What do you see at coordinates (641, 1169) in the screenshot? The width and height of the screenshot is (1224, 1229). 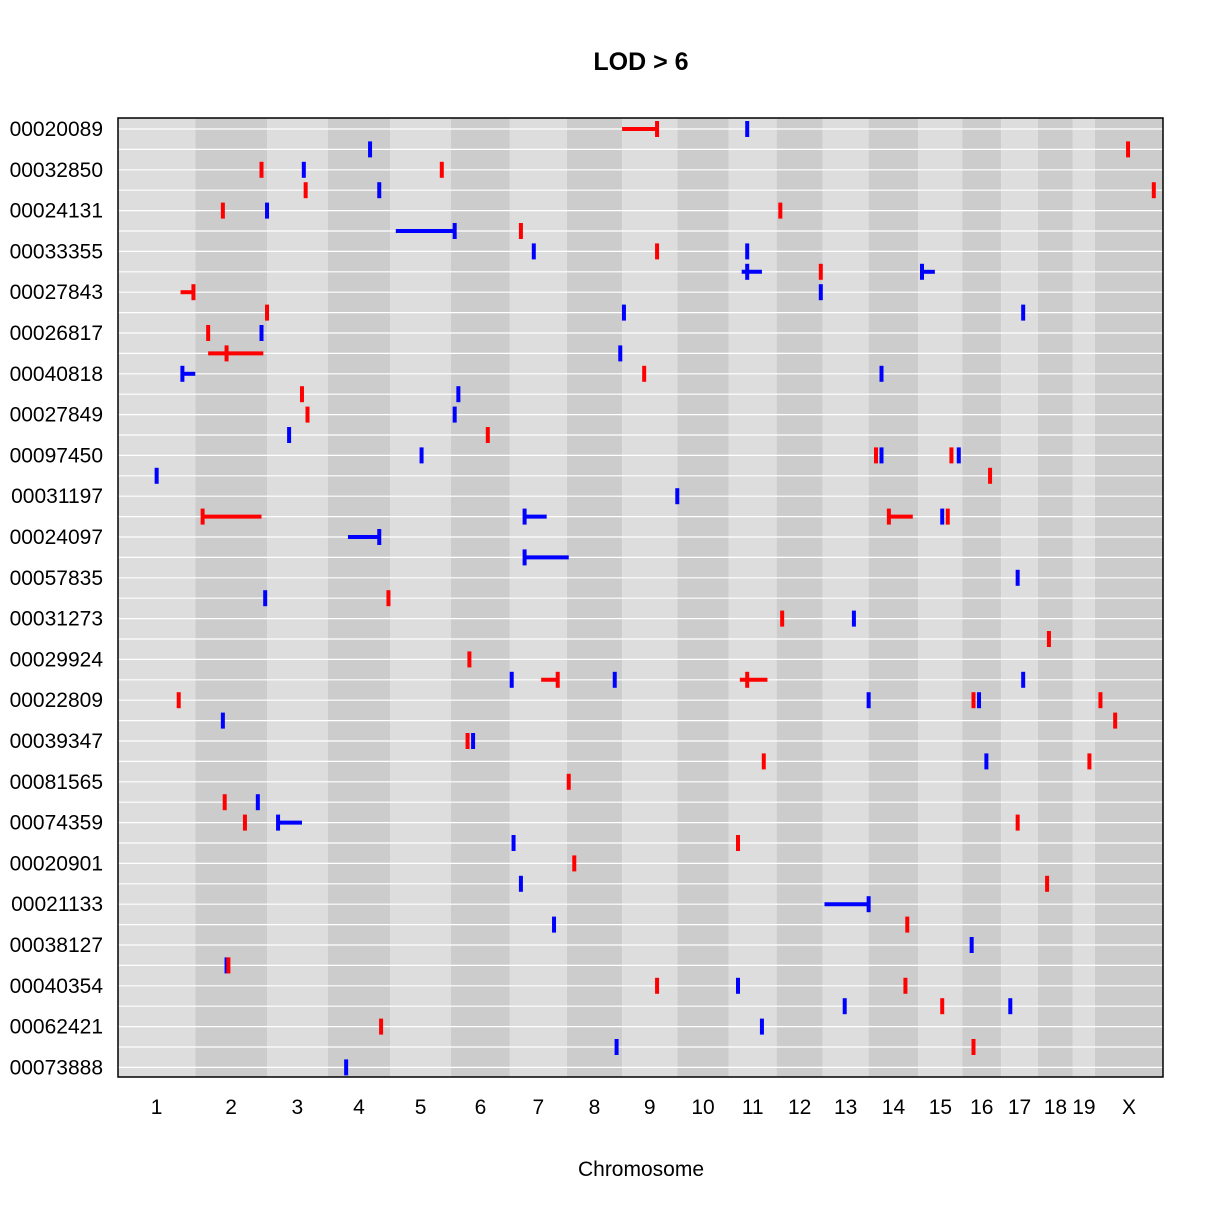 I see `x-axis-label: Chromosome` at bounding box center [641, 1169].